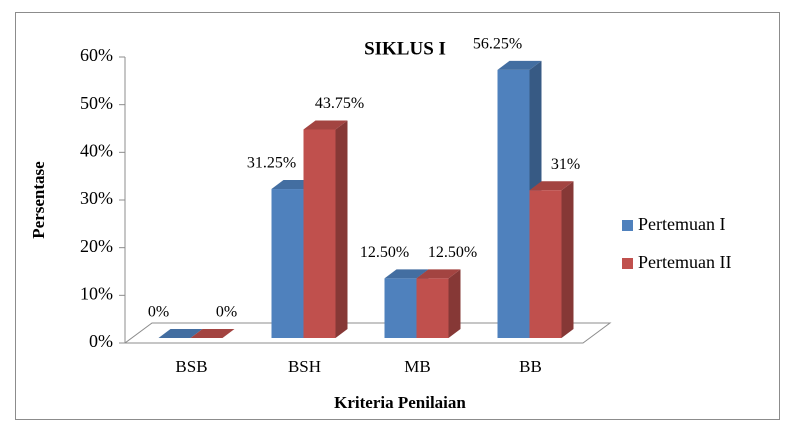 Image resolution: width=786 pixels, height=421 pixels. Describe the element at coordinates (96, 246) in the screenshot. I see `y-tick-label: 20%` at that location.